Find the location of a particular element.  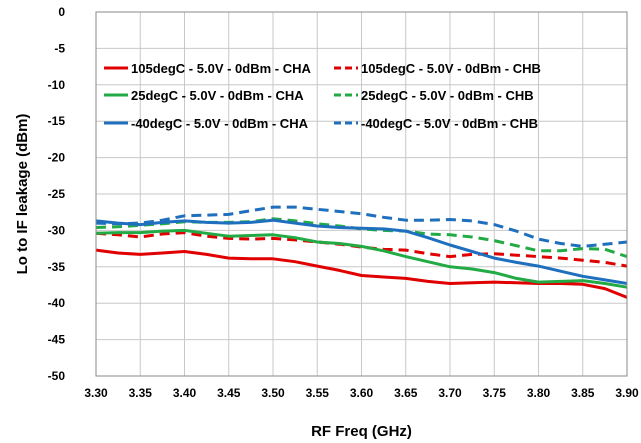

x-tick-label: 3.90 is located at coordinates (627, 393).